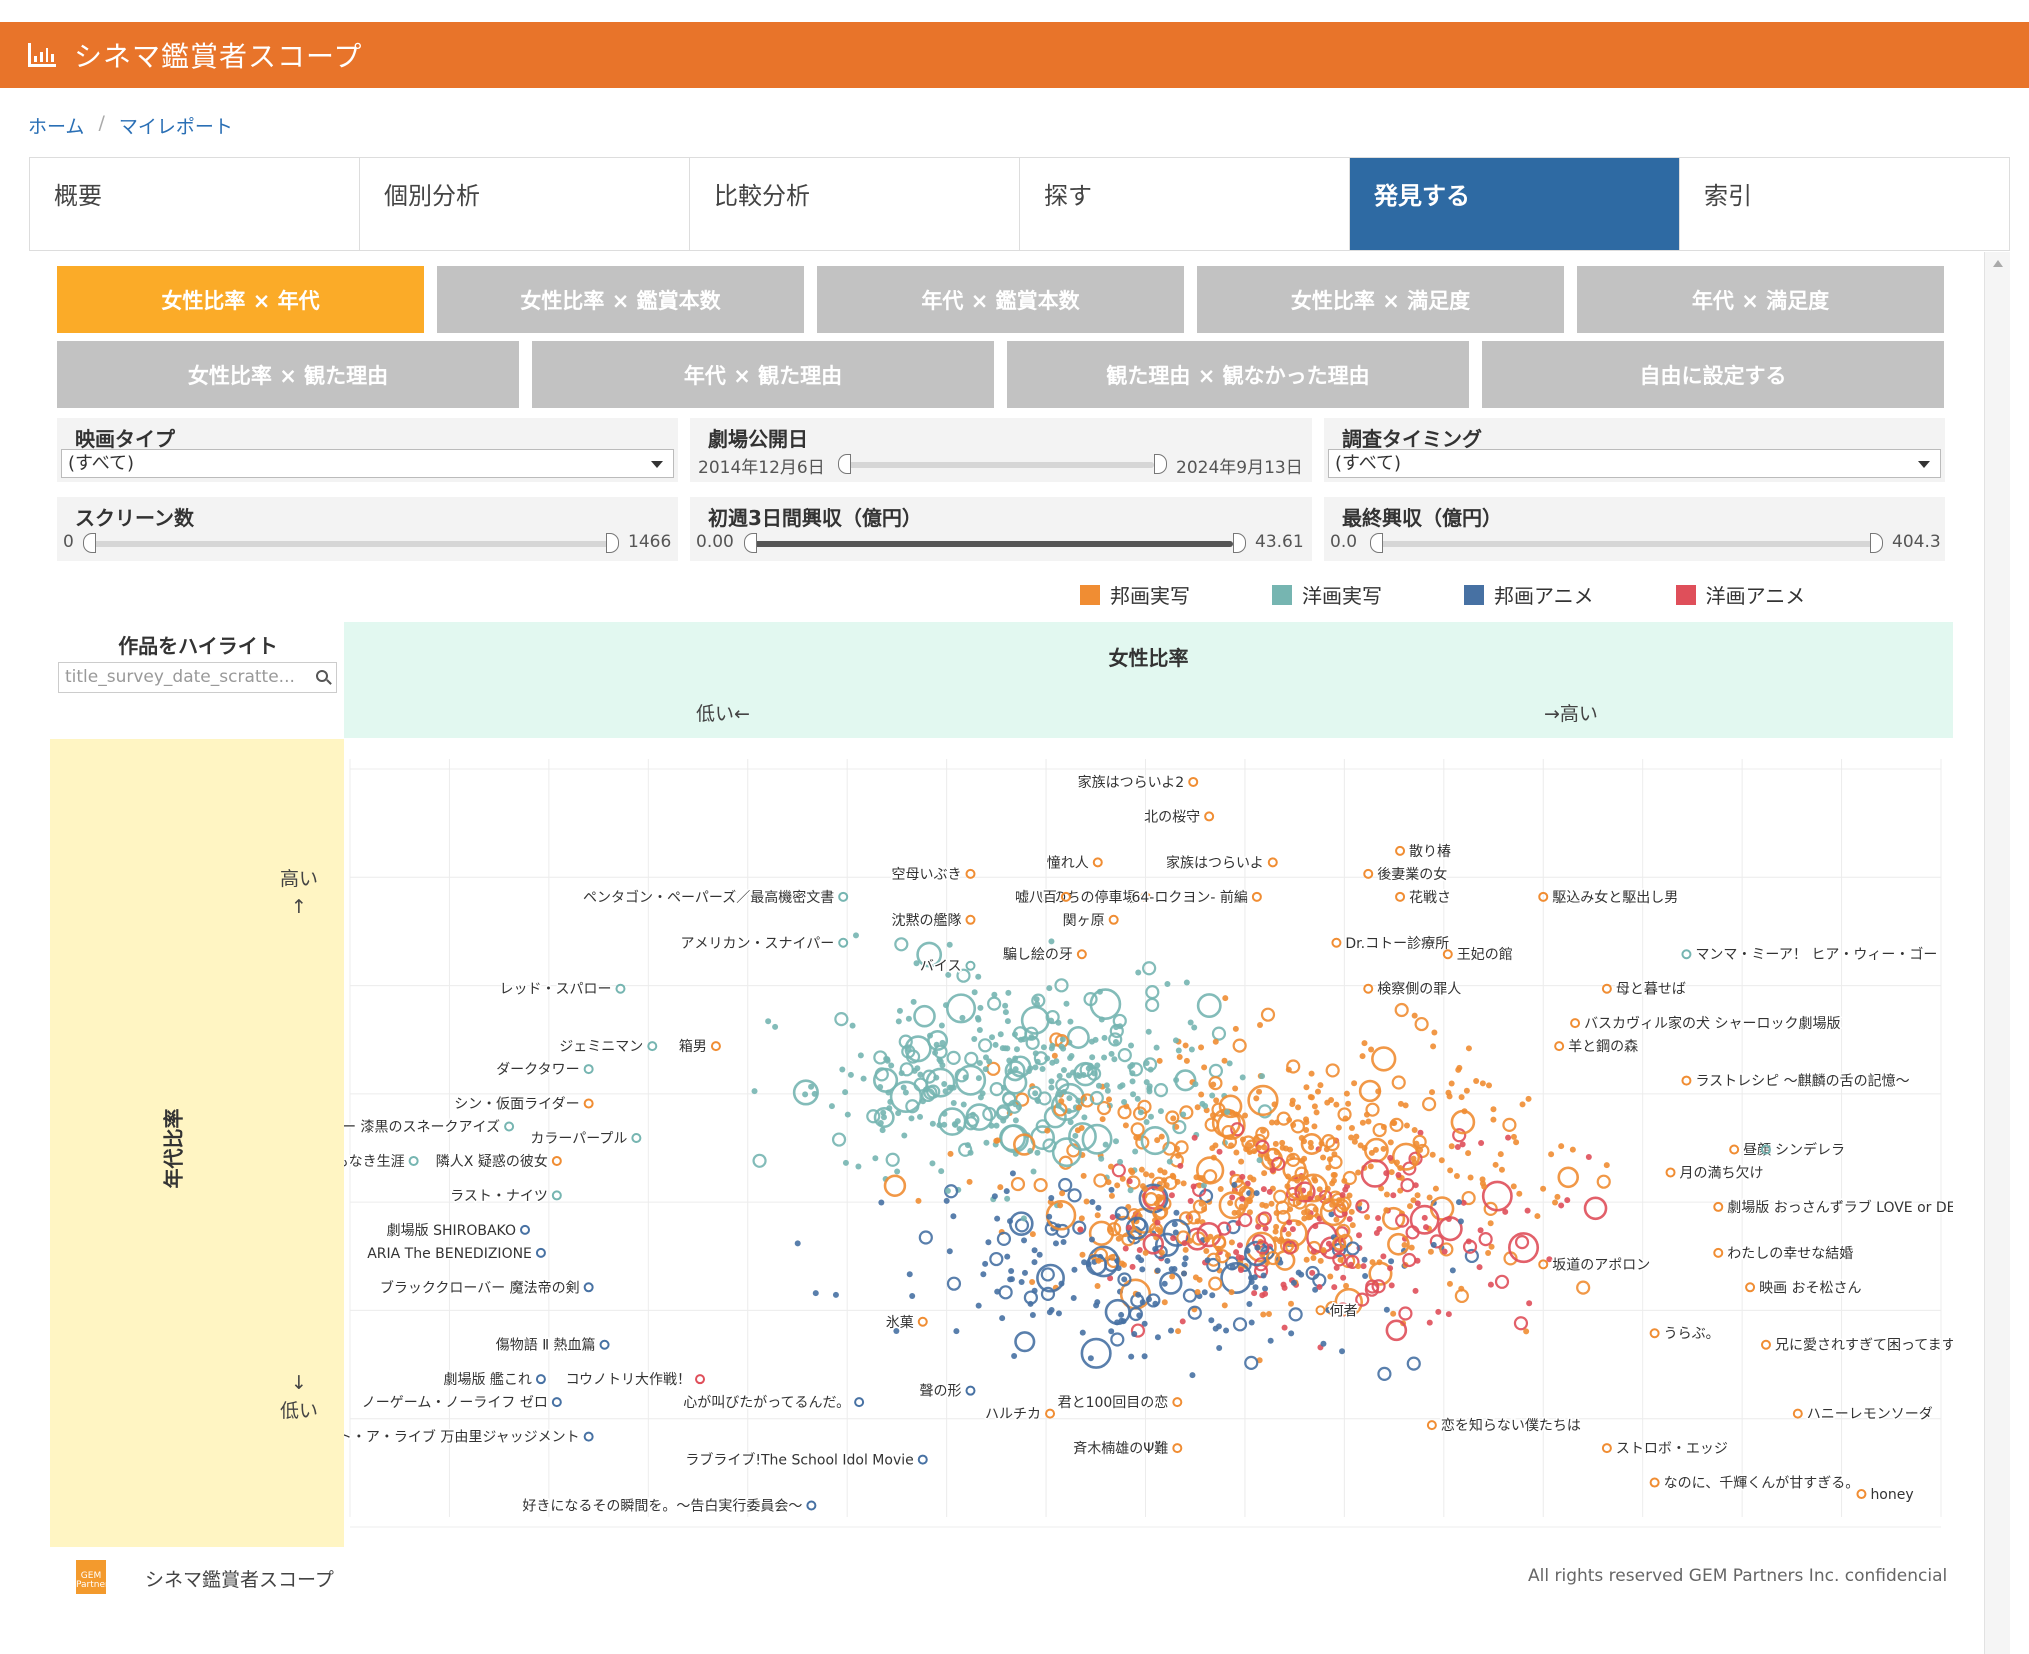  I want to click on breadcrumb-my-report: マイレポート, so click(175, 127).